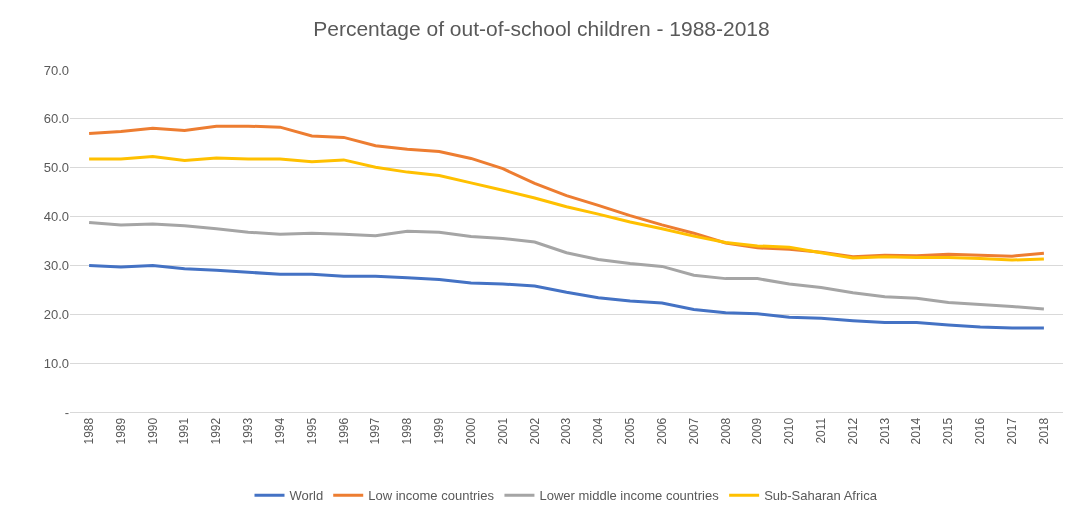  Describe the element at coordinates (89, 431) in the screenshot. I see `x-tick-label: 1988` at that location.